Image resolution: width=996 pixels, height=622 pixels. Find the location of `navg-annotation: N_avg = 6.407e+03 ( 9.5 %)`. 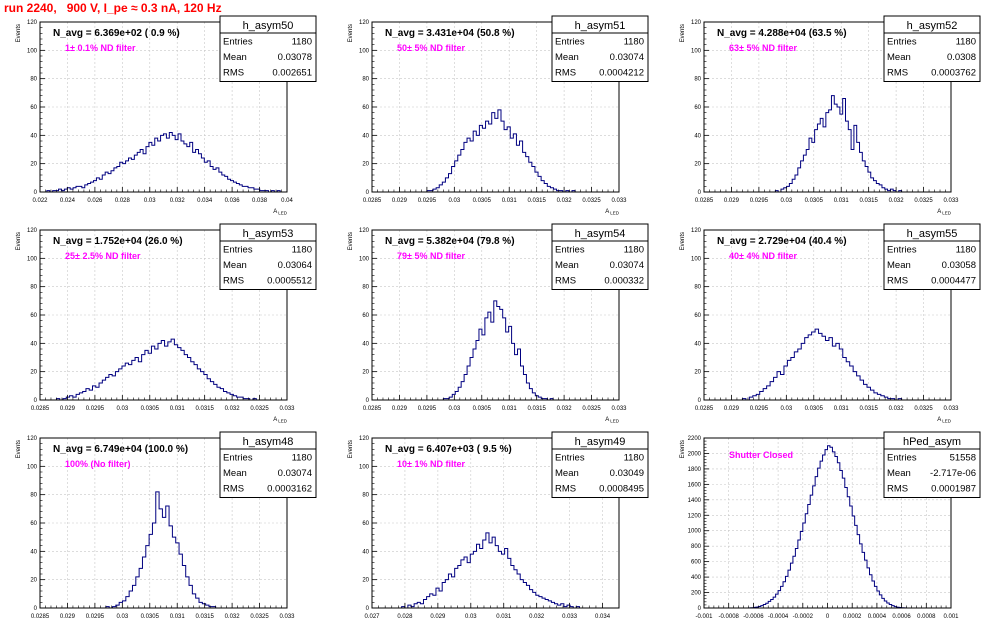

navg-annotation: N_avg = 6.407e+03 ( 9.5 %) is located at coordinates (448, 449).